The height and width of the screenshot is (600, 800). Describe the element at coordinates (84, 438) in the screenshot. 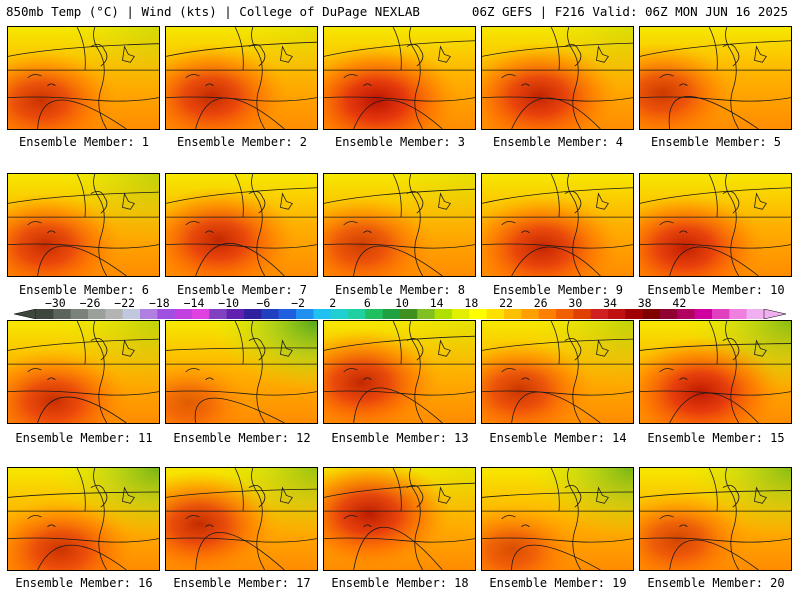

I see `ensemble-member-label: Ensemble Member: 11` at that location.